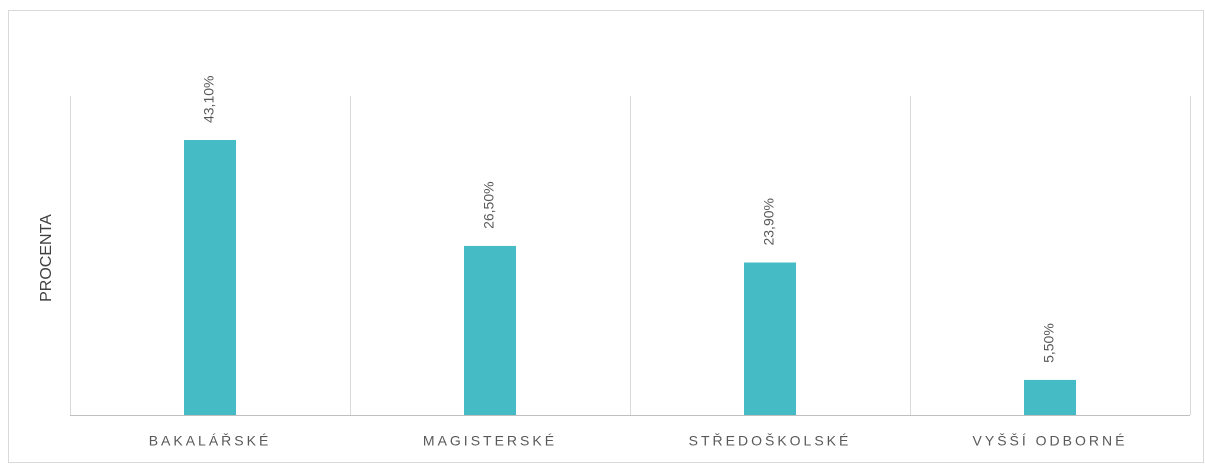  Describe the element at coordinates (490, 441) in the screenshot. I see `x-tick-label: MAGISTERSKÉ` at that location.